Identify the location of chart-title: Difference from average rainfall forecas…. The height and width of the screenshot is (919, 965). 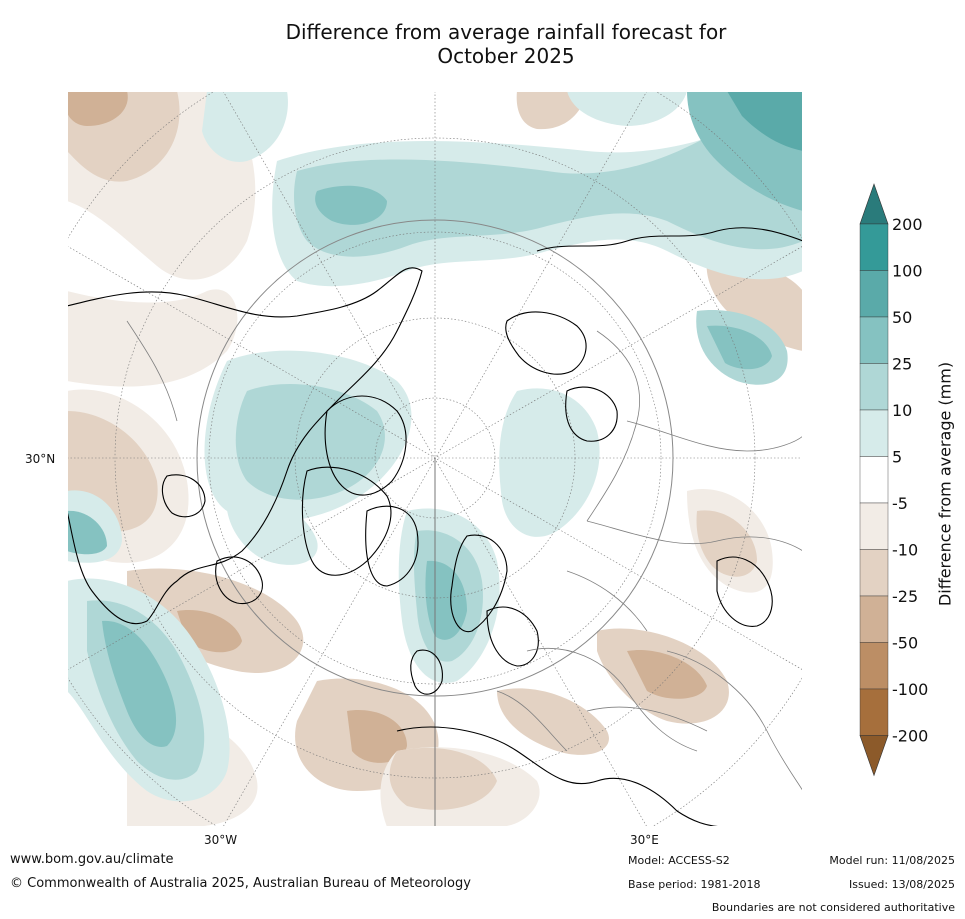
(506, 44).